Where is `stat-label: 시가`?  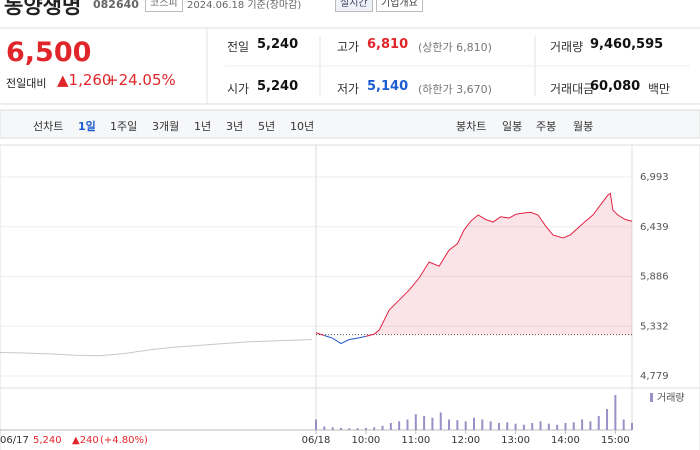
stat-label: 시가 is located at coordinates (238, 89).